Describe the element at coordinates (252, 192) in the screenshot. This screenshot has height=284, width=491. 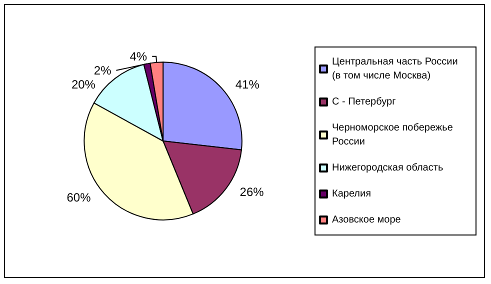
I see `data-label: 26%` at that location.